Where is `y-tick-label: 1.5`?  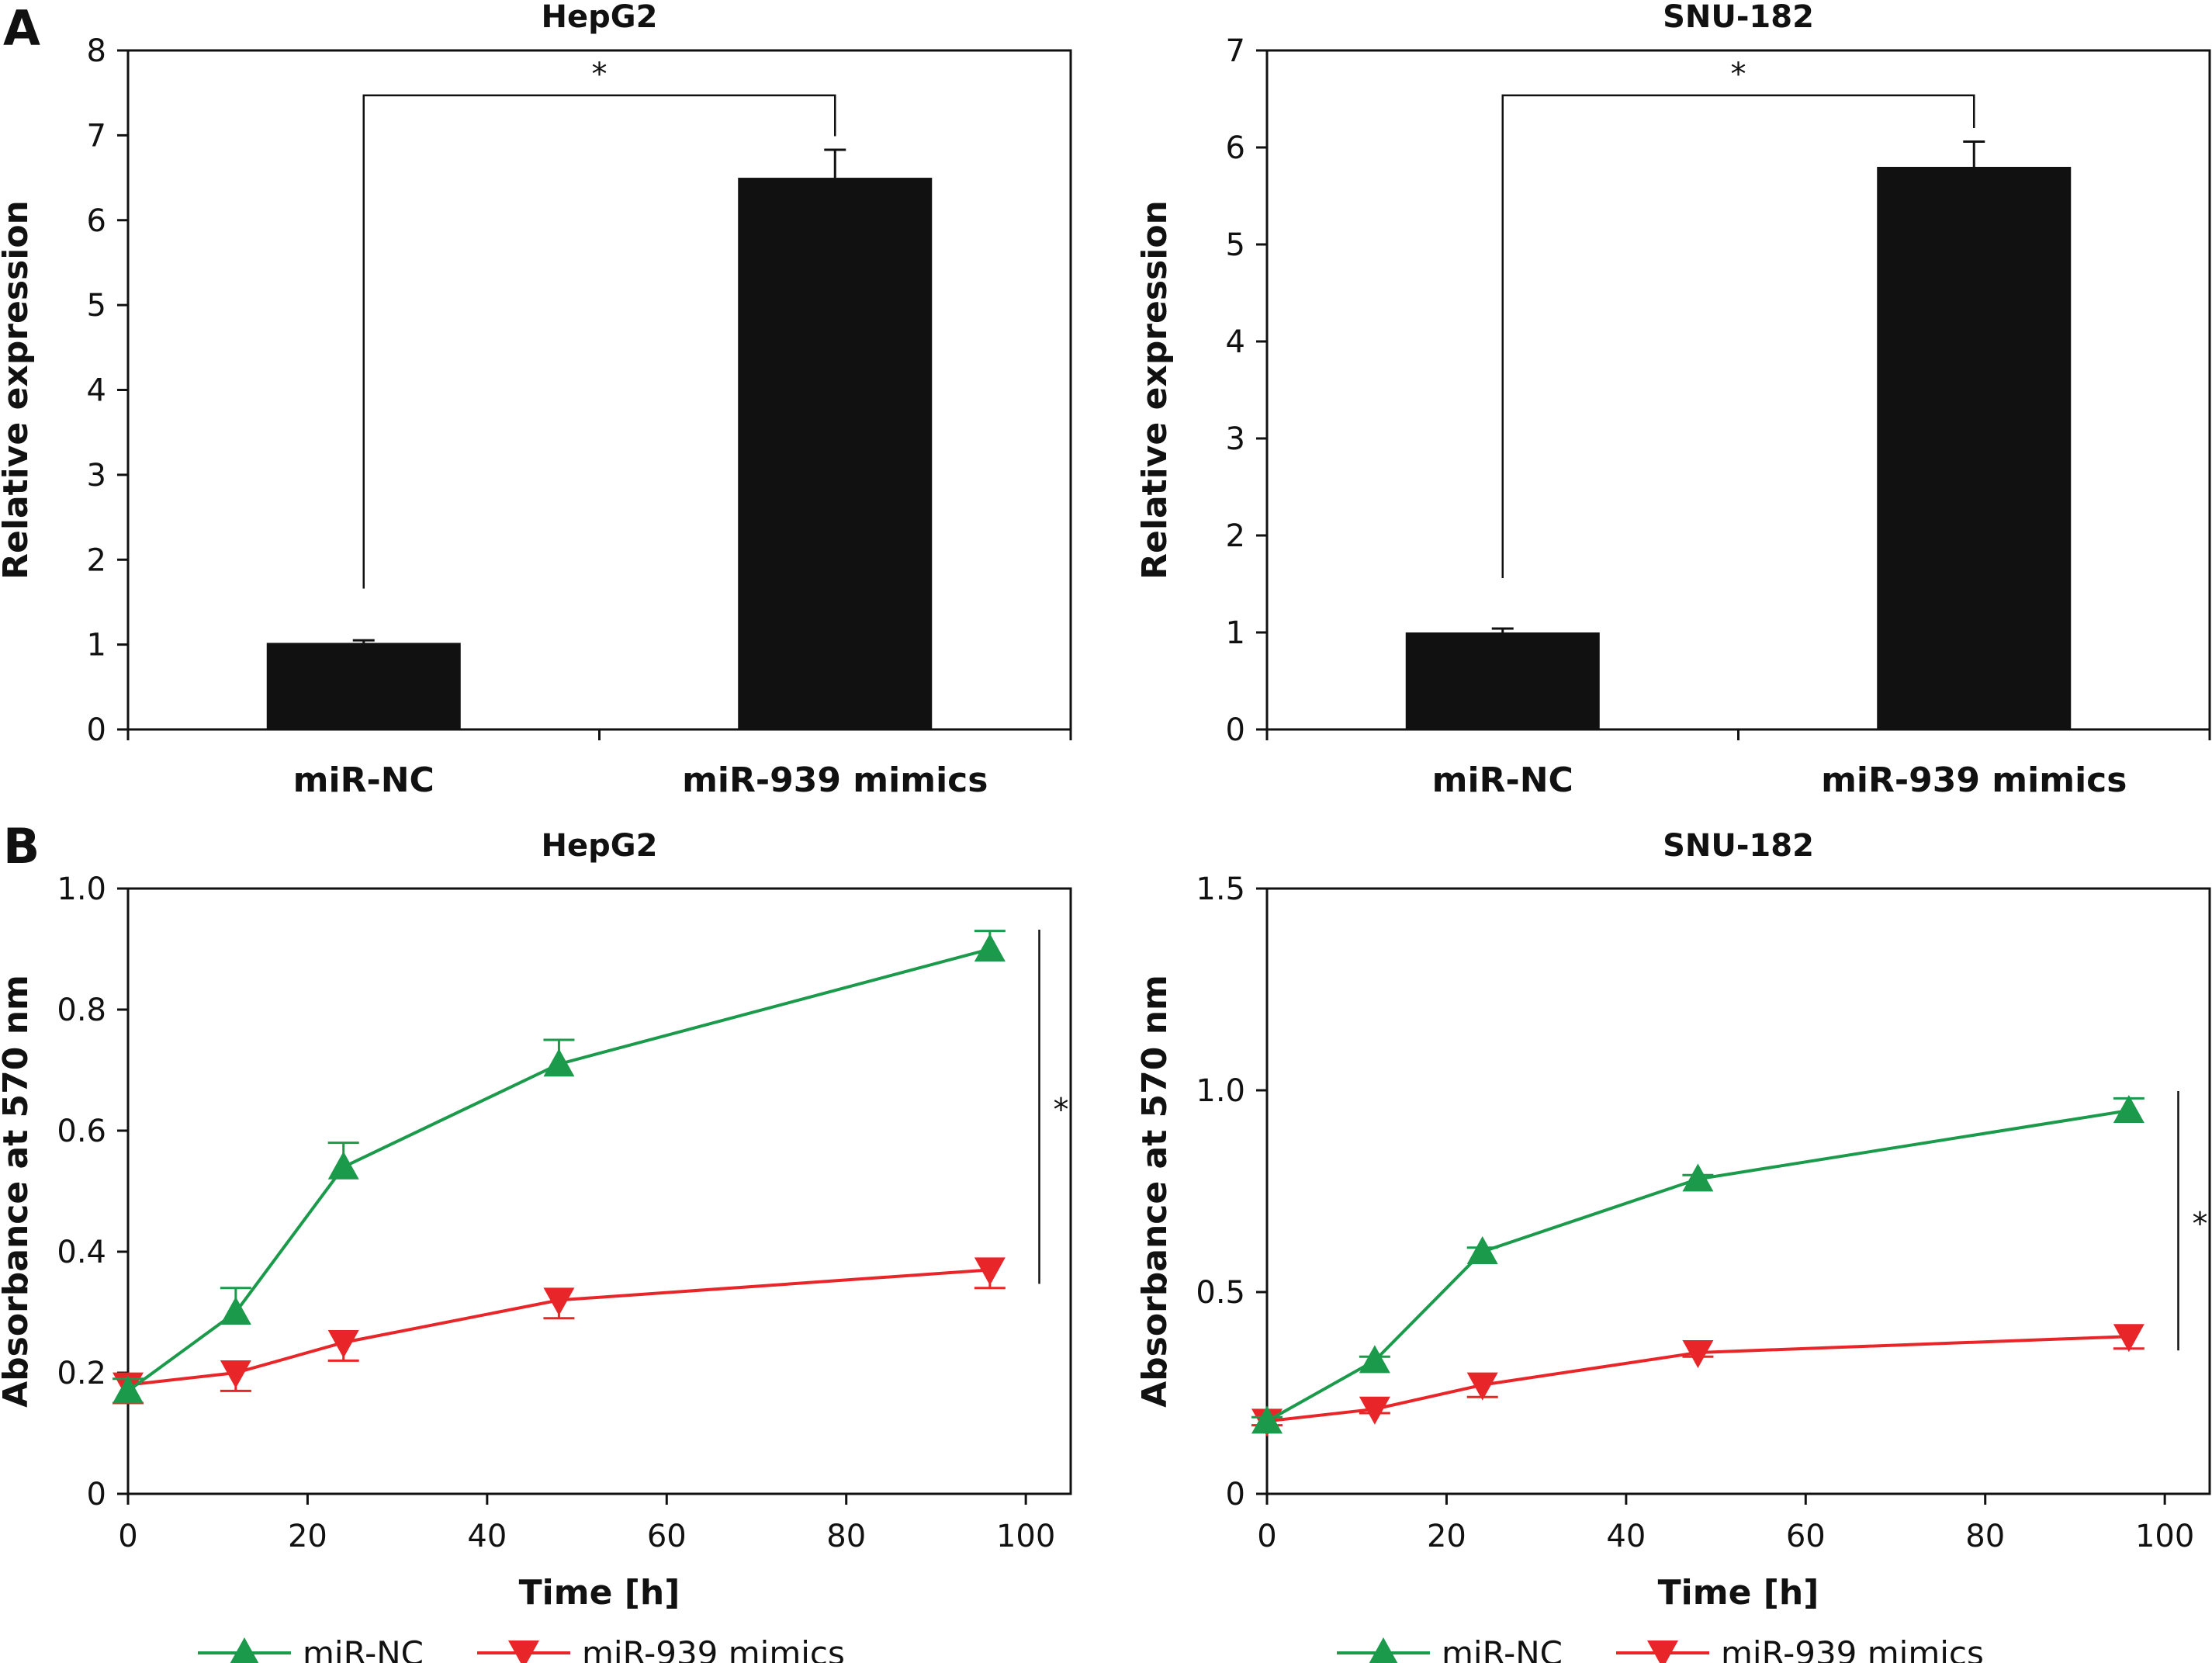
y-tick-label: 1.5 is located at coordinates (1220, 889).